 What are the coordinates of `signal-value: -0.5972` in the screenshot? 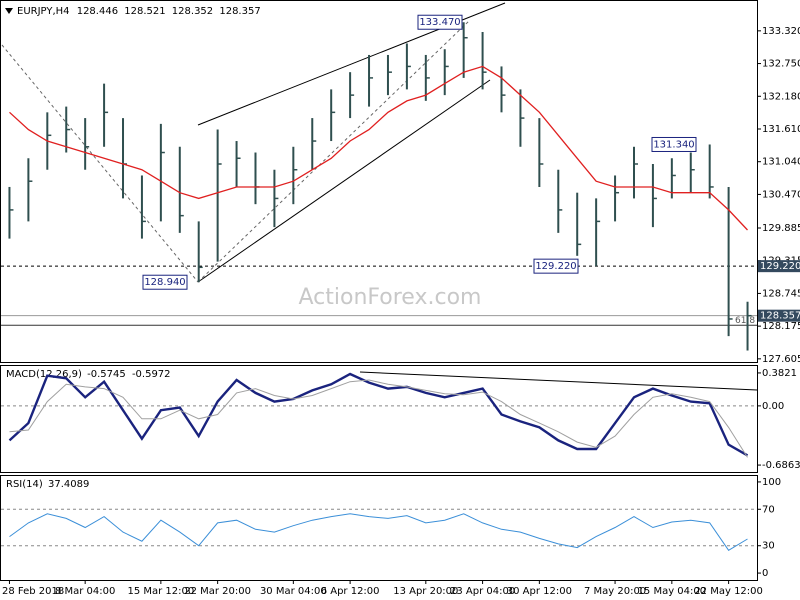 It's located at (151, 374).